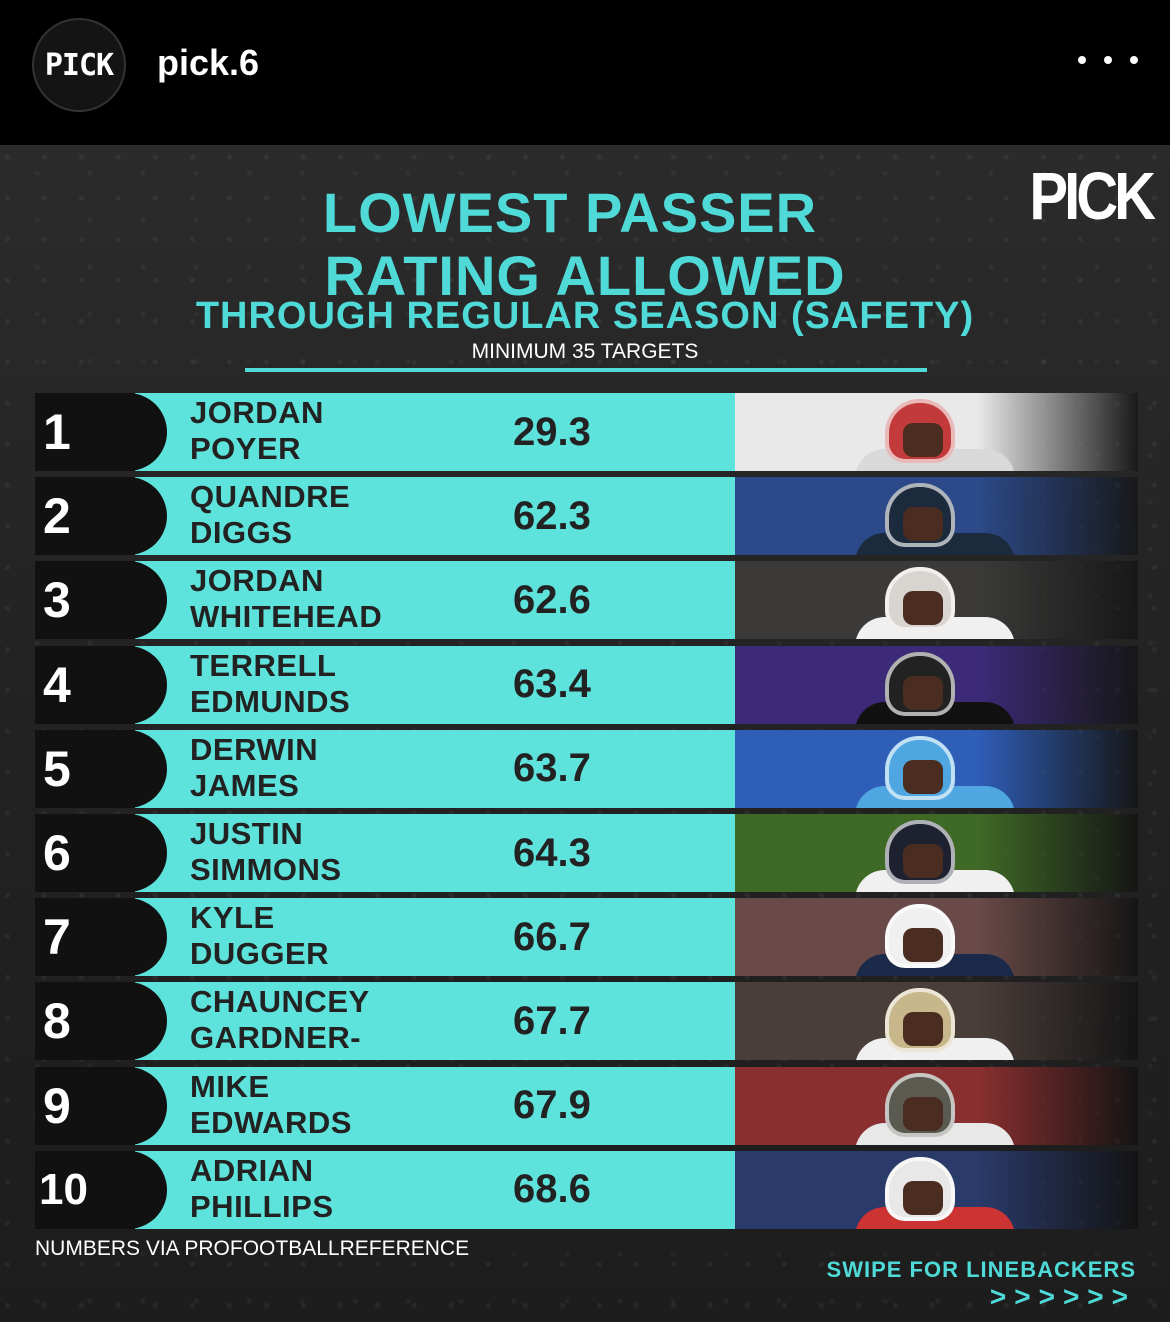 Image resolution: width=1170 pixels, height=1322 pixels. What do you see at coordinates (552, 684) in the screenshot?
I see `passer-rating: 63.4` at bounding box center [552, 684].